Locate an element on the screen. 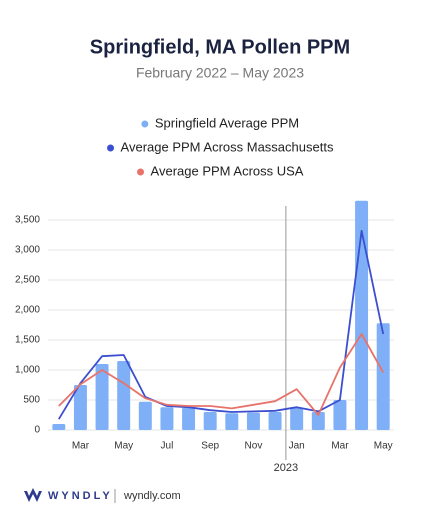 This screenshot has width=440, height=529. y-tick-label: 1,500 is located at coordinates (27, 340).